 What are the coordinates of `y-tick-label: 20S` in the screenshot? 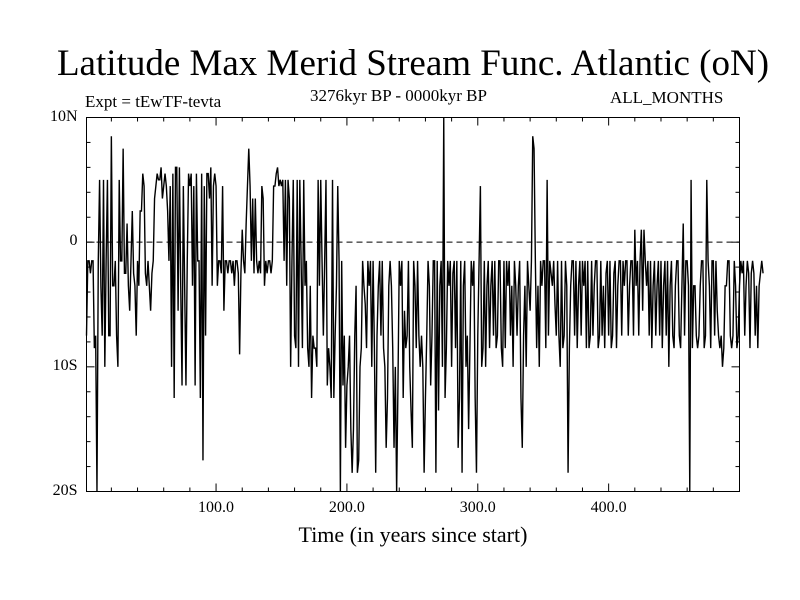 It's located at (65, 490).